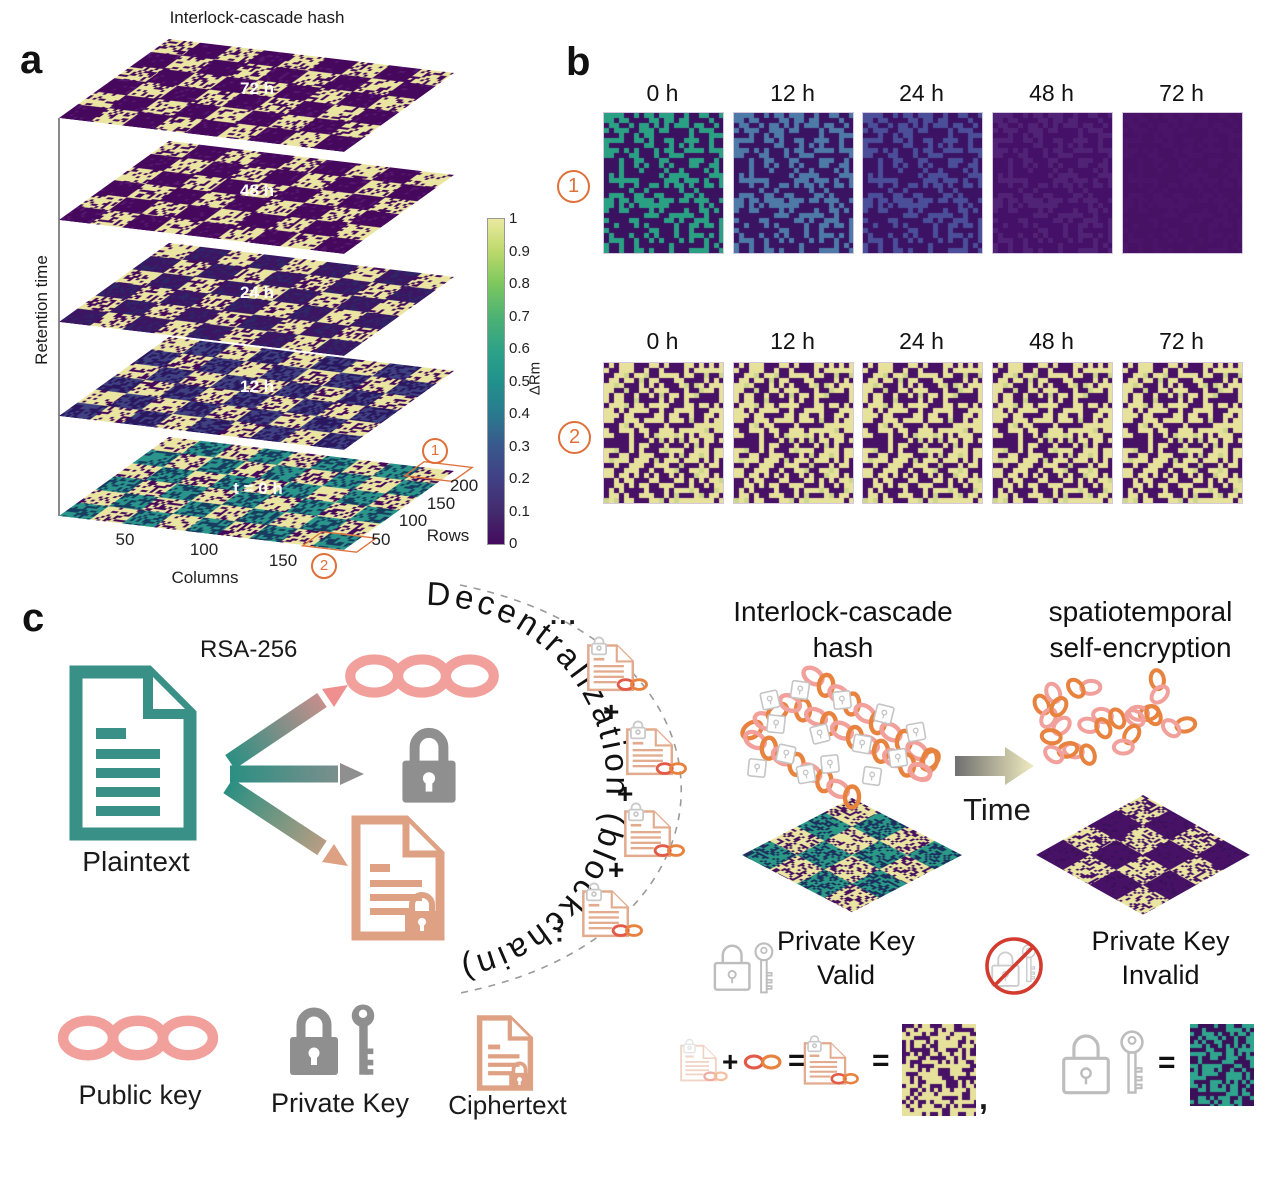 Image resolution: width=1271 pixels, height=1191 pixels. I want to click on blockchain-dashed-arc, so click(571, 789).